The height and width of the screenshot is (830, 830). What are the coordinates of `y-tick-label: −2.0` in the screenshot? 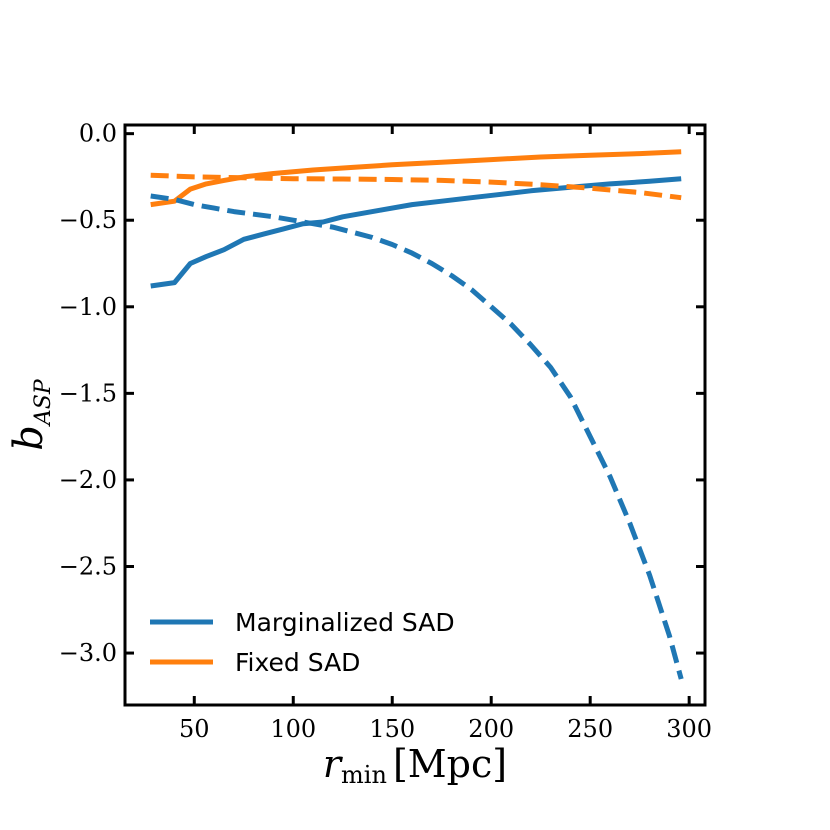 It's located at (88, 480).